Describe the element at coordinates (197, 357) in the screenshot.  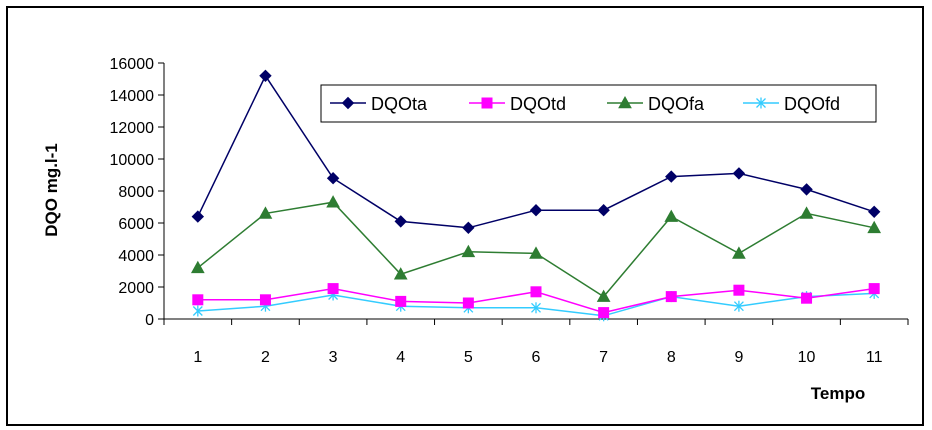
I see `x-tick-label: 1` at that location.